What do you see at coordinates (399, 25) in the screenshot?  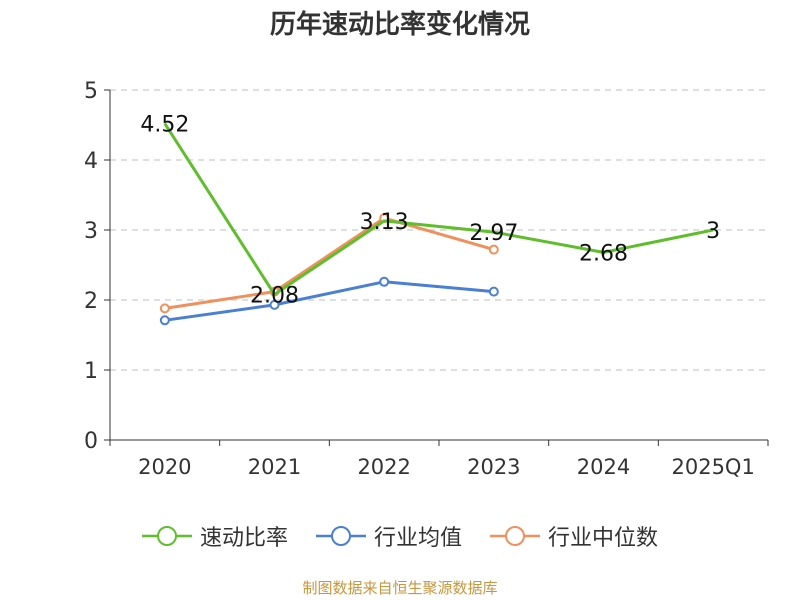 I see `chart-title: 历年速动比率变化情况` at bounding box center [399, 25].